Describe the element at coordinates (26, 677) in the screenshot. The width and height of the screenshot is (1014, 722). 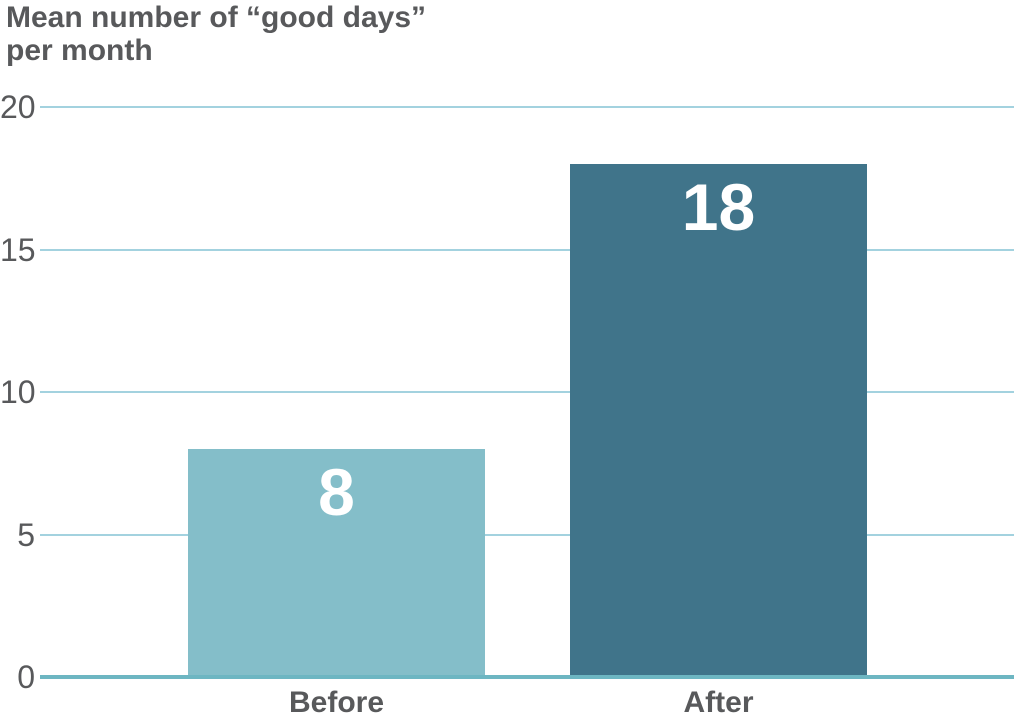
I see `y-tick-label: 0` at that location.